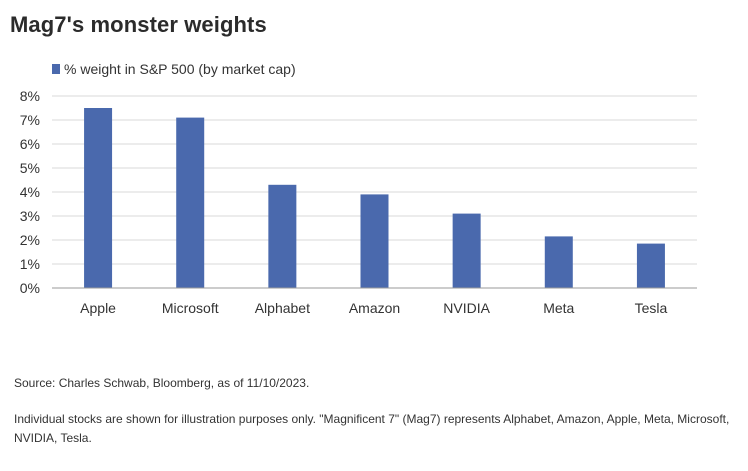 The height and width of the screenshot is (471, 748). Describe the element at coordinates (374, 241) in the screenshot. I see `bar-amazon` at that location.